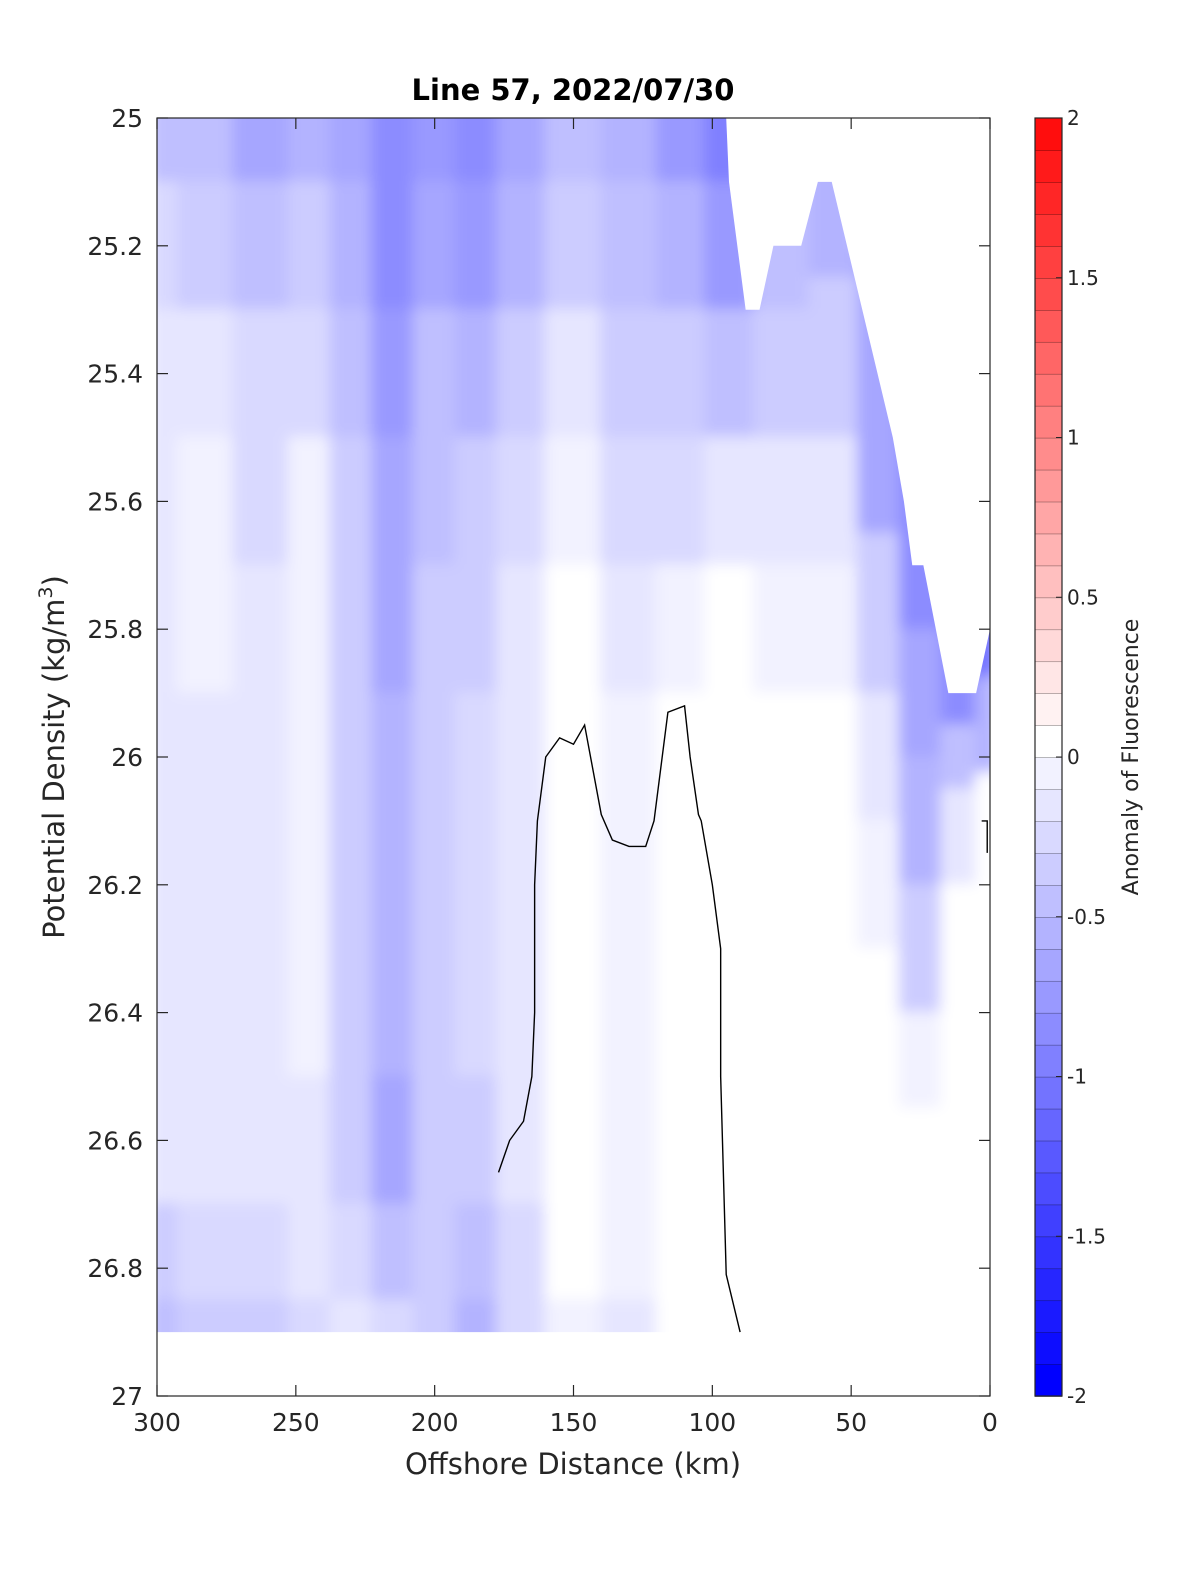 The image size is (1200, 1575). I want to click on colorbar, so click(1048, 757).